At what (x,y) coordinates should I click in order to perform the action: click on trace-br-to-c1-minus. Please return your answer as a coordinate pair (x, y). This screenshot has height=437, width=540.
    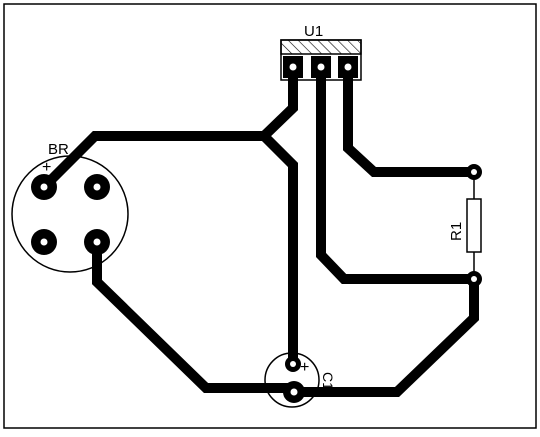
    Looking at the image, I should click on (195, 315).